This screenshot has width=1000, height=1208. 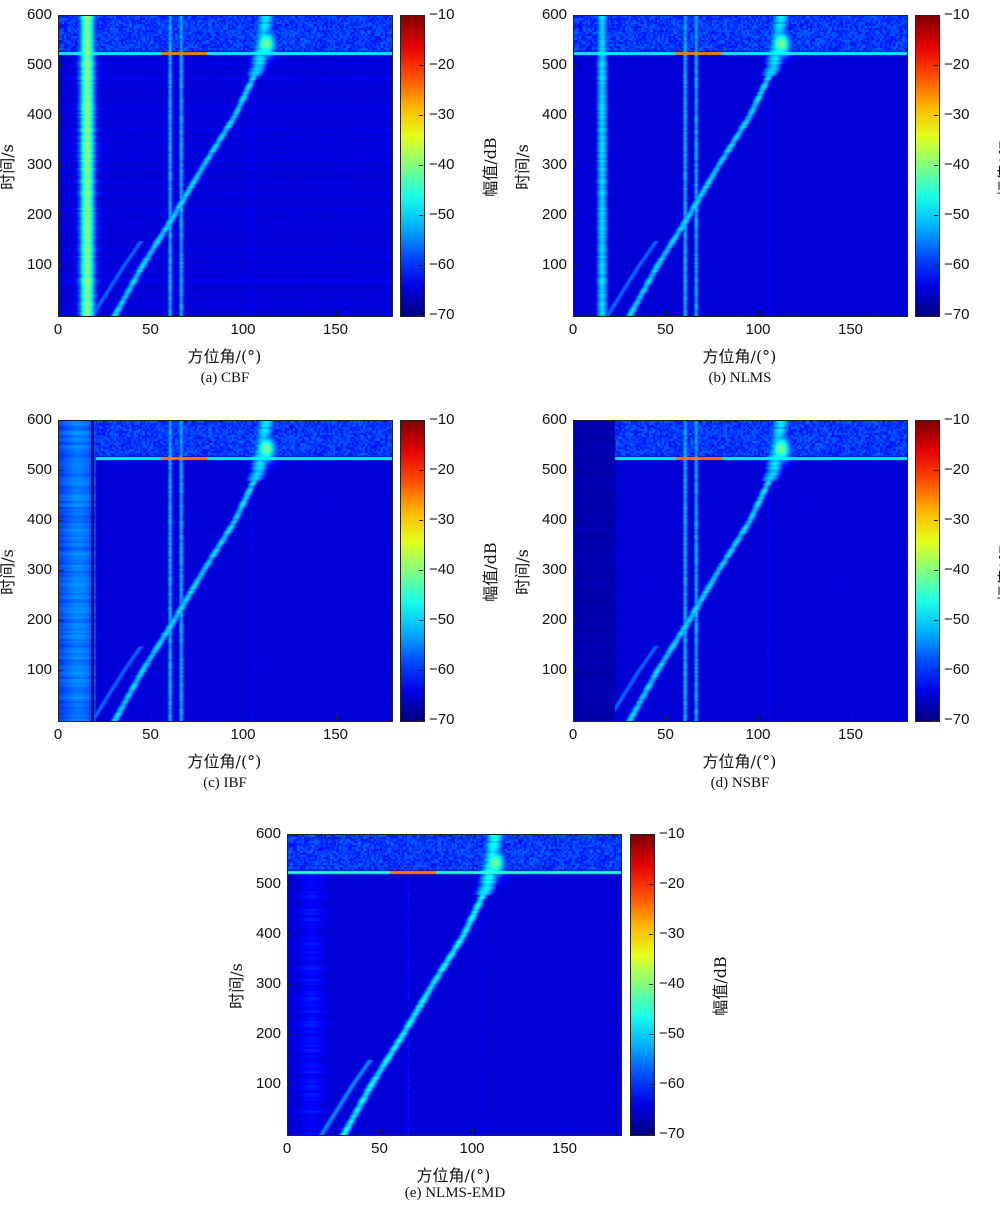 I want to click on y-tick-label: 200, so click(x=268, y=1033).